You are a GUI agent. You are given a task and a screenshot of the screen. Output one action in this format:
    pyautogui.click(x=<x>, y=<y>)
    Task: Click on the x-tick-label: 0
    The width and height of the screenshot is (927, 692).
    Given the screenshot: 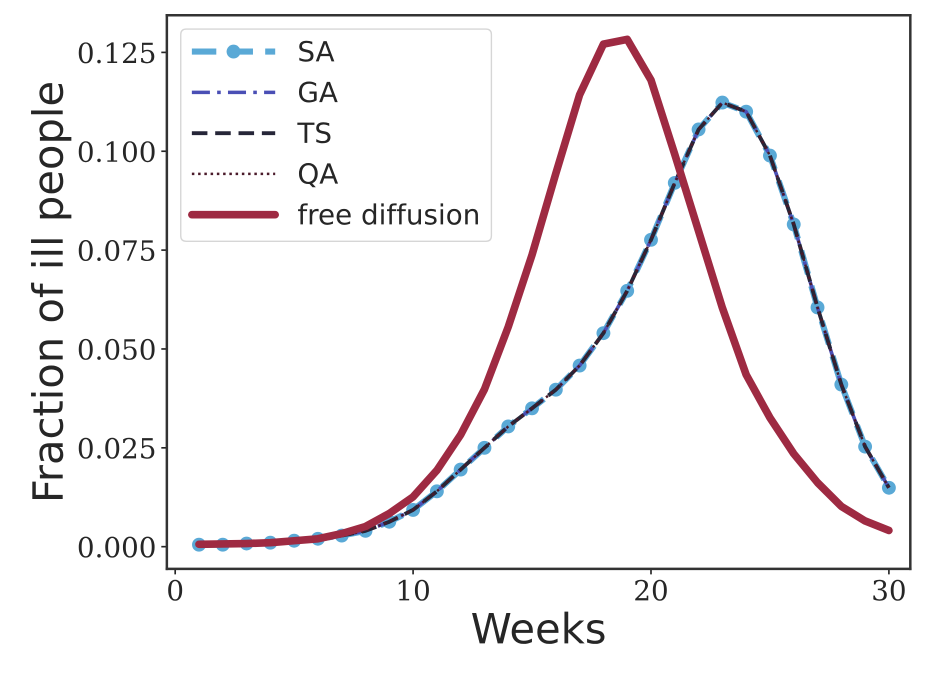 What is the action you would take?
    pyautogui.click(x=175, y=590)
    